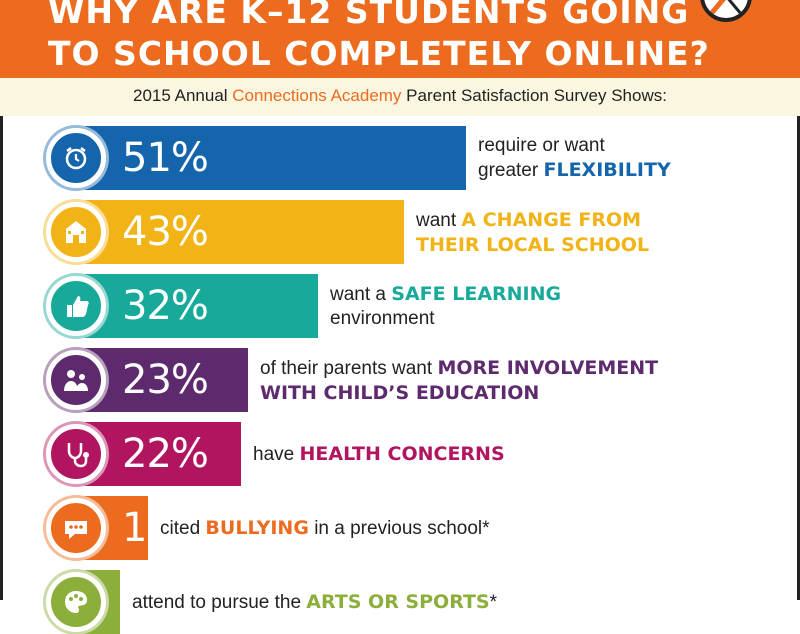 This screenshot has height=634, width=800. I want to click on plain-text: environment, so click(382, 318).